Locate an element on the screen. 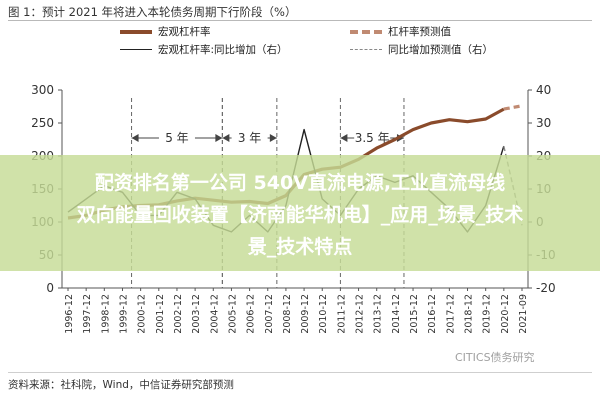  x-tick-label: 2017-12 is located at coordinates (450, 314).